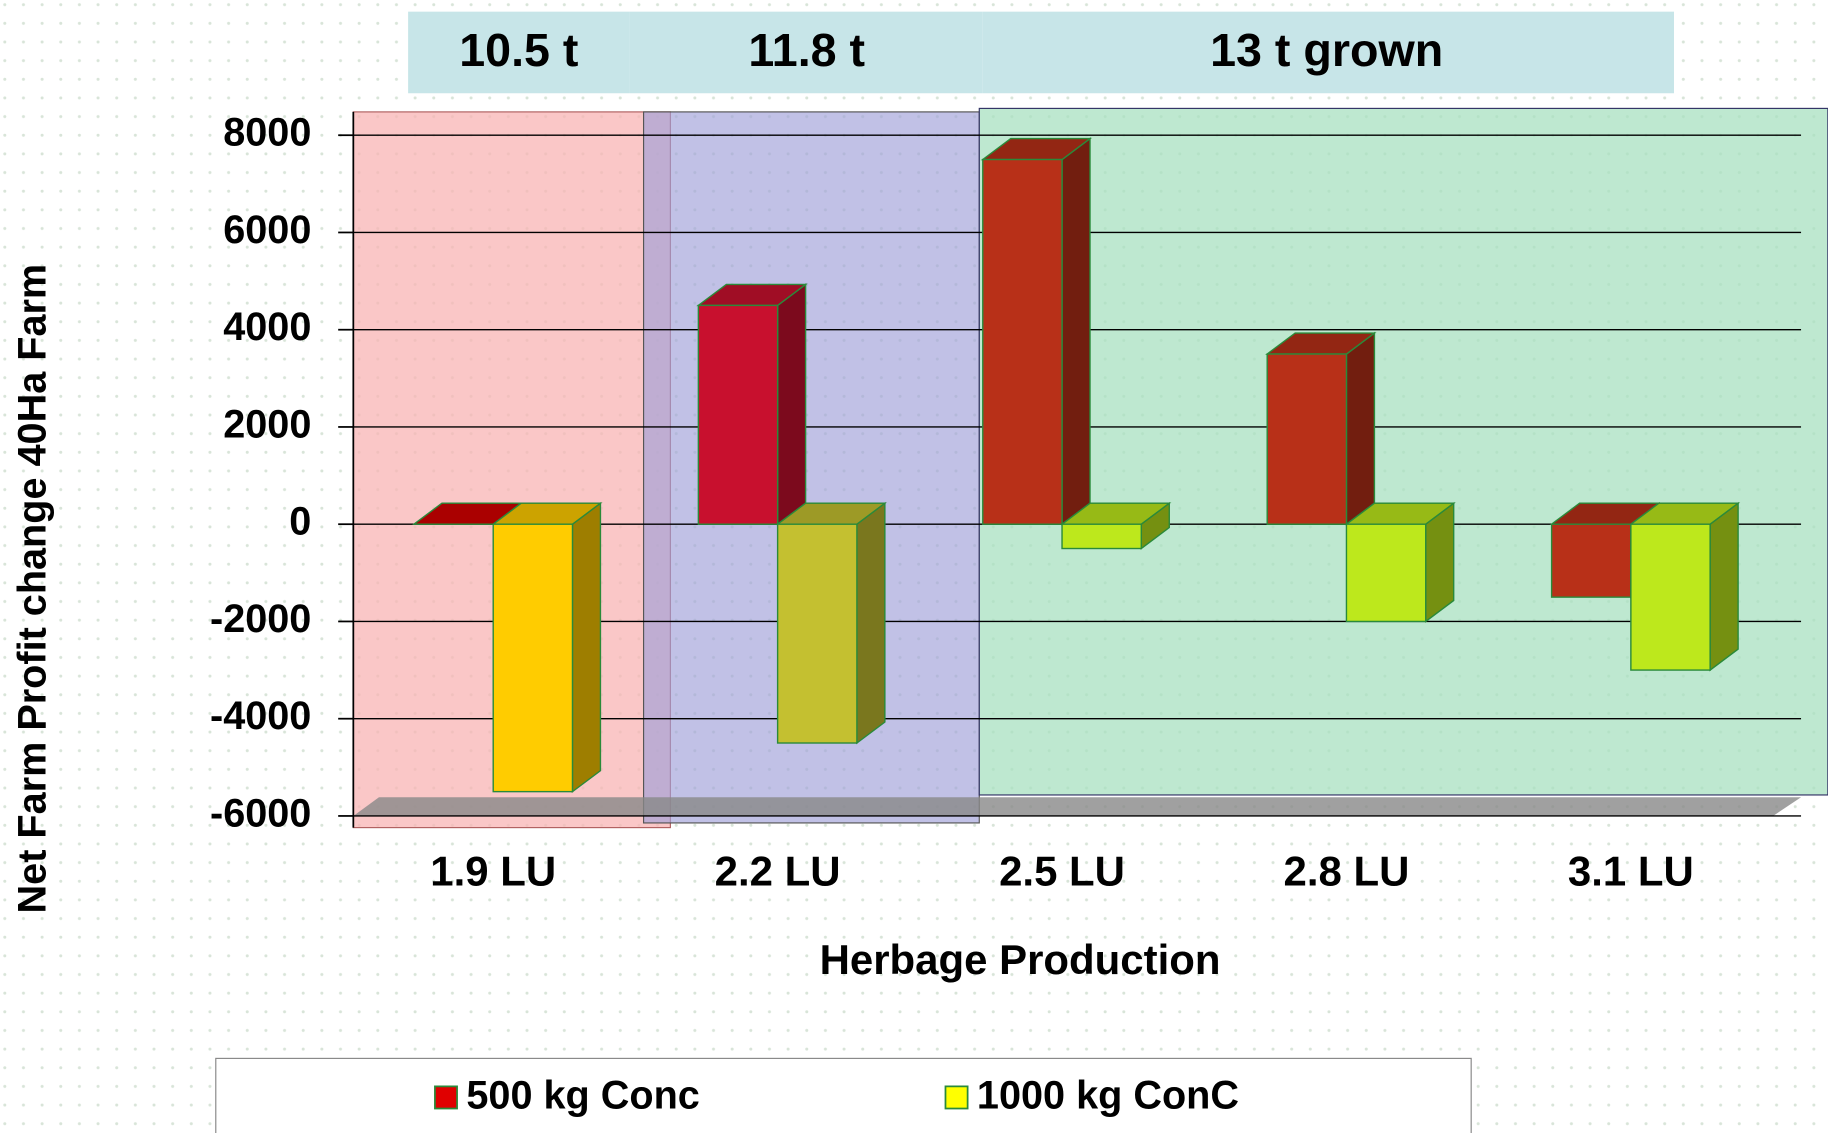 The height and width of the screenshot is (1133, 1828). I want to click on x-tick-label: 2.2 LU, so click(778, 870).